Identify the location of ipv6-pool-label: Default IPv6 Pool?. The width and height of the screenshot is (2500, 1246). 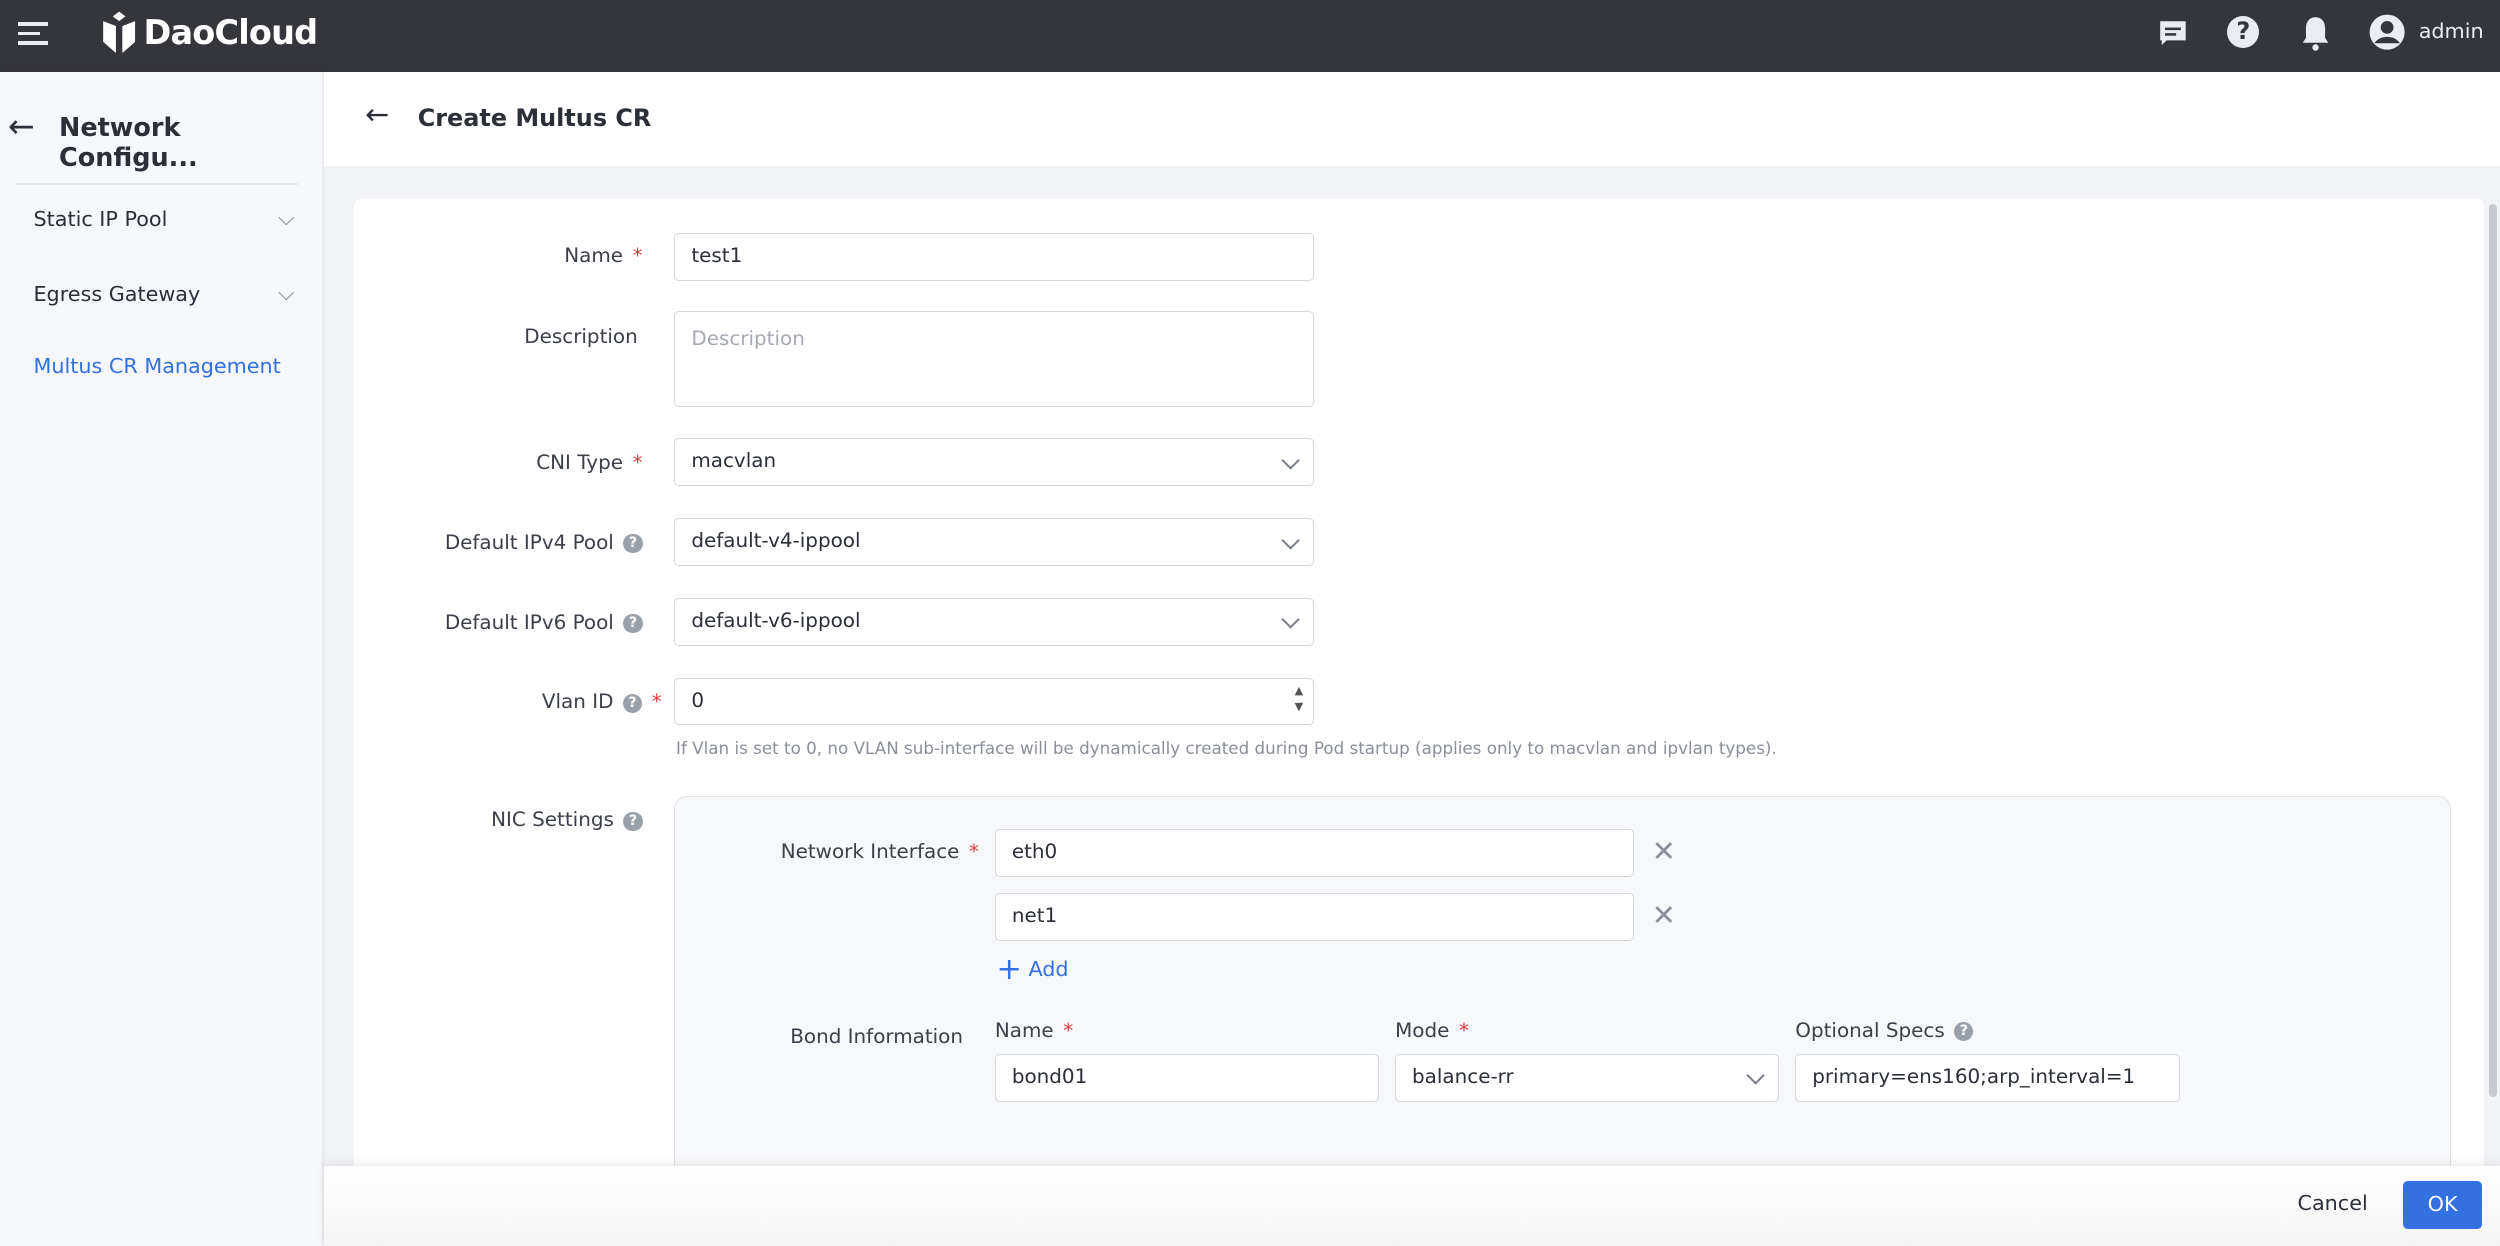
(483, 622).